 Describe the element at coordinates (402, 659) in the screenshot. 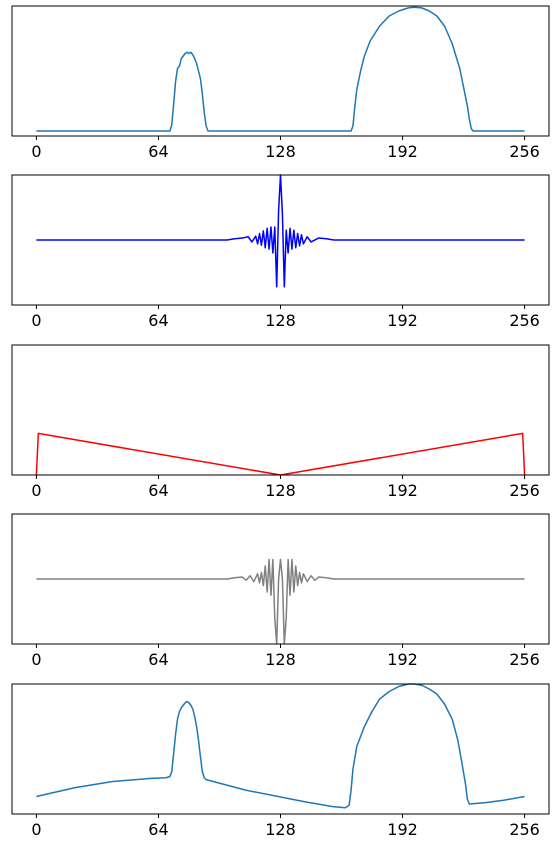

I see `subplot-4-x-tick-label: 192` at that location.